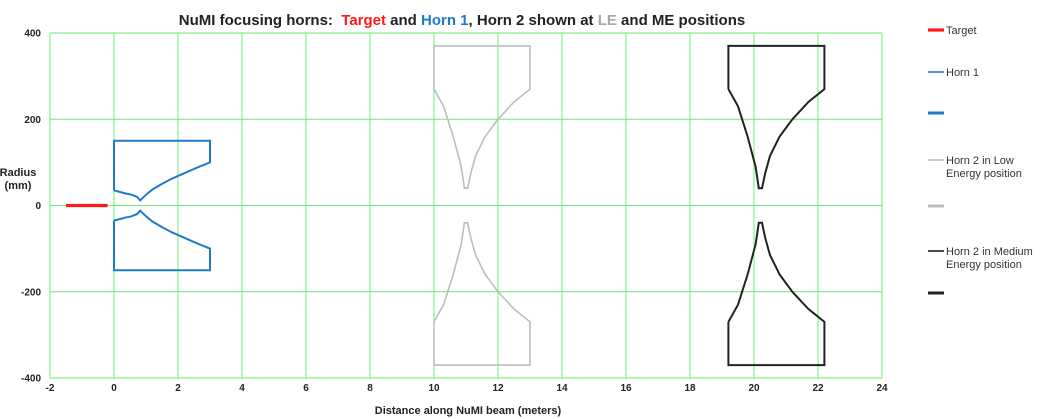 This screenshot has height=419, width=1055. I want to click on y-axis-label-line: Radius, so click(18, 173).